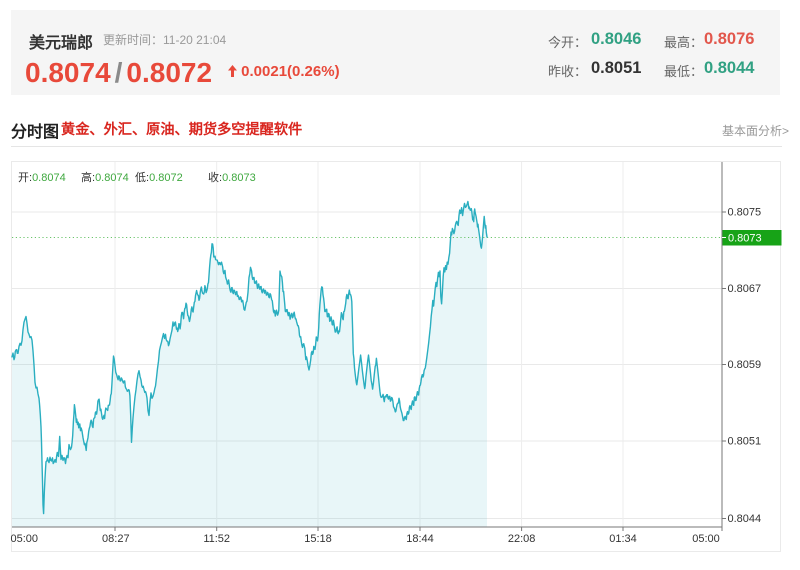  What do you see at coordinates (745, 289) in the screenshot?
I see `svg-text: 0.8067` at bounding box center [745, 289].